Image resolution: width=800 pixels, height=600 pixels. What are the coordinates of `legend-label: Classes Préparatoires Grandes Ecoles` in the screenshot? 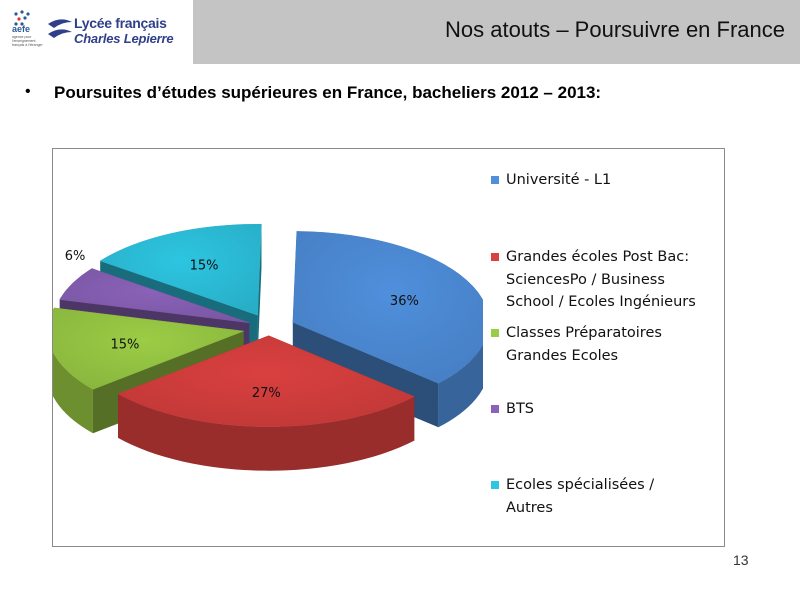 It's located at (611, 344).